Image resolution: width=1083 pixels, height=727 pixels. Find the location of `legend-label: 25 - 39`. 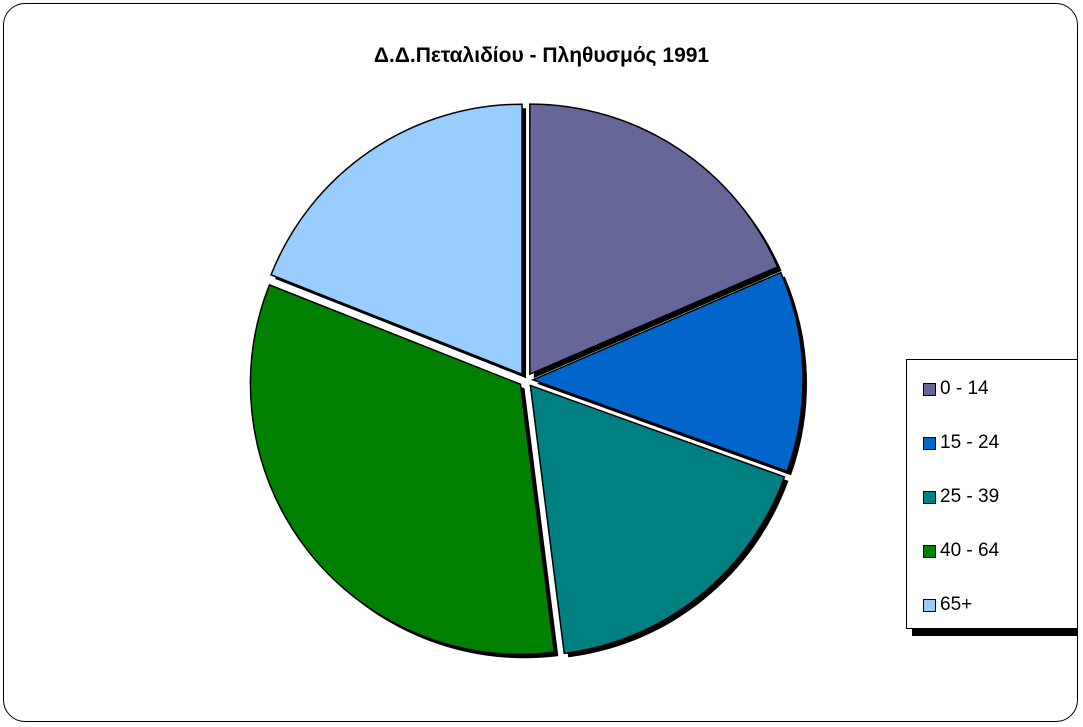

legend-label: 25 - 39 is located at coordinates (970, 496).